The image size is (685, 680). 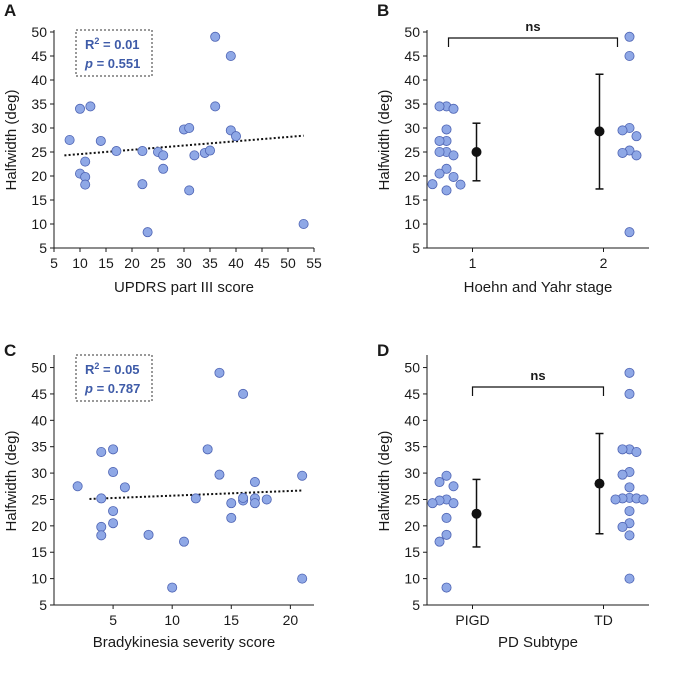 What do you see at coordinates (112, 369) in the screenshot?
I see `r-squared-text: R2 = 0.05` at bounding box center [112, 369].